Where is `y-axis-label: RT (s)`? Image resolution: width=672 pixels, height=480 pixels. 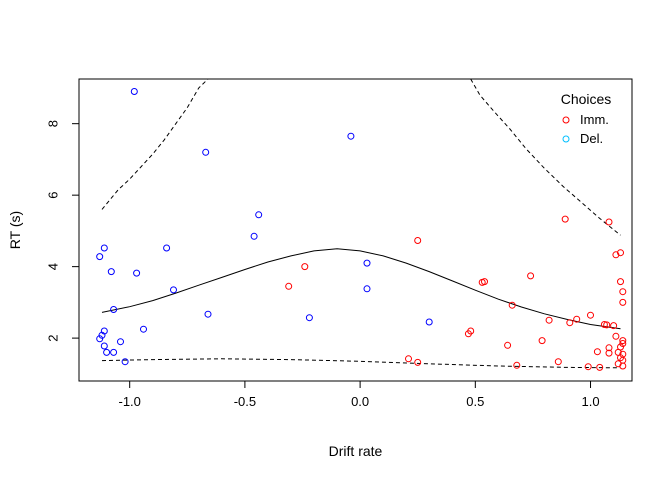
y-axis-label: RT (s) is located at coordinates (15, 230).